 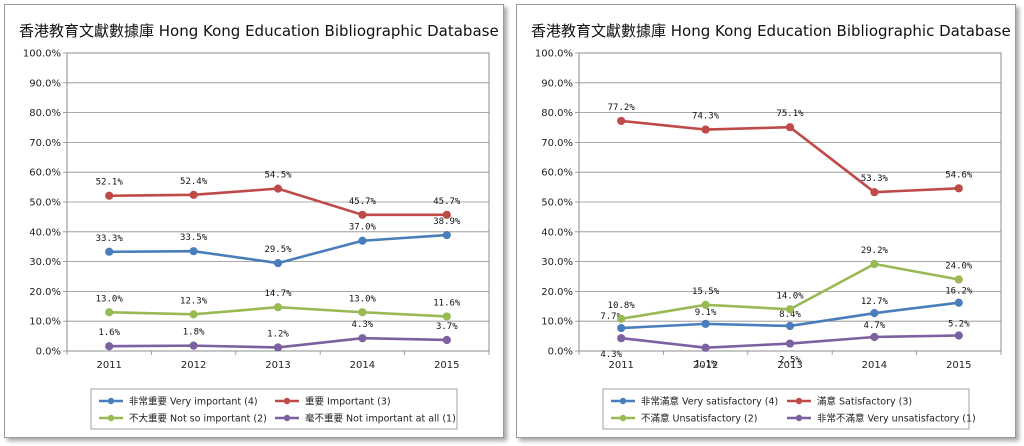 What do you see at coordinates (699, 419) in the screenshot?
I see `legend-entry: 不滿意 Unsatisfactory (2)` at bounding box center [699, 419].